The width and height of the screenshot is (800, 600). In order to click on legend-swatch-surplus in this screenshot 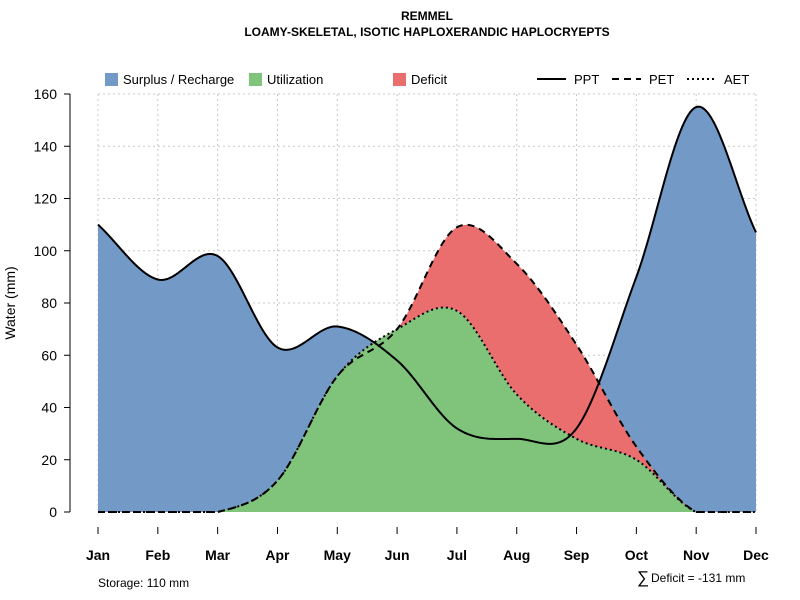, I will do `click(111, 79)`.